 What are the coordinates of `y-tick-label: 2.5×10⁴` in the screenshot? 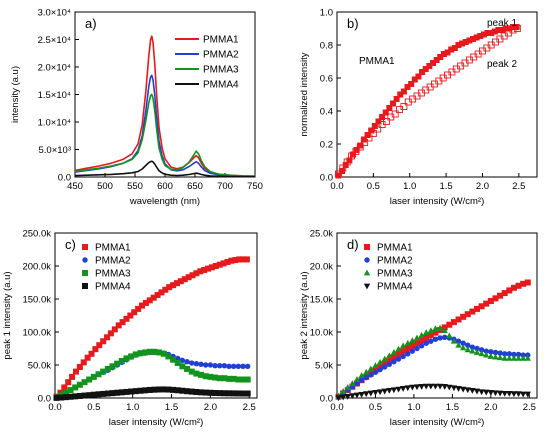 It's located at (54, 40).